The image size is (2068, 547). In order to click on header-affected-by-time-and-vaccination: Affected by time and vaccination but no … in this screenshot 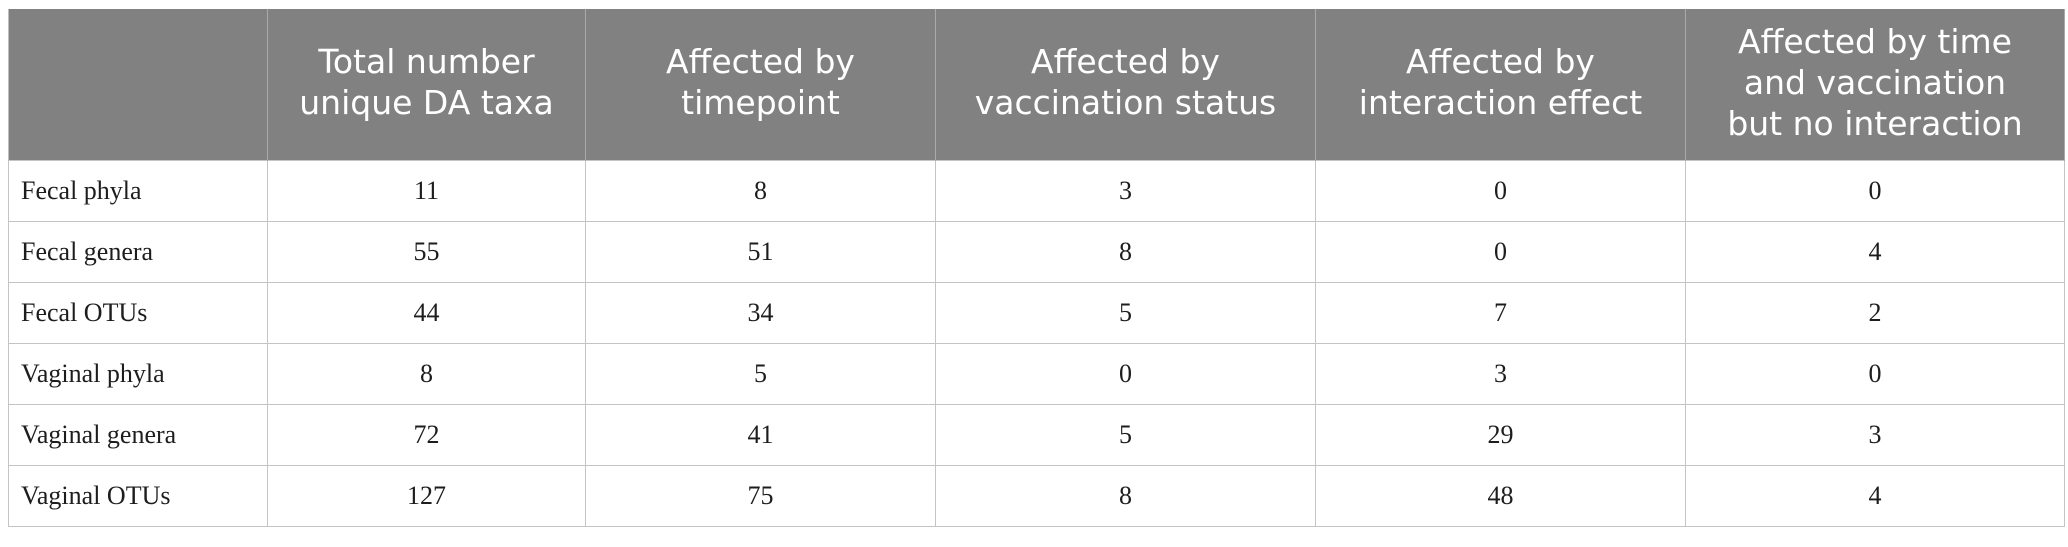, I will do `click(1875, 84)`.